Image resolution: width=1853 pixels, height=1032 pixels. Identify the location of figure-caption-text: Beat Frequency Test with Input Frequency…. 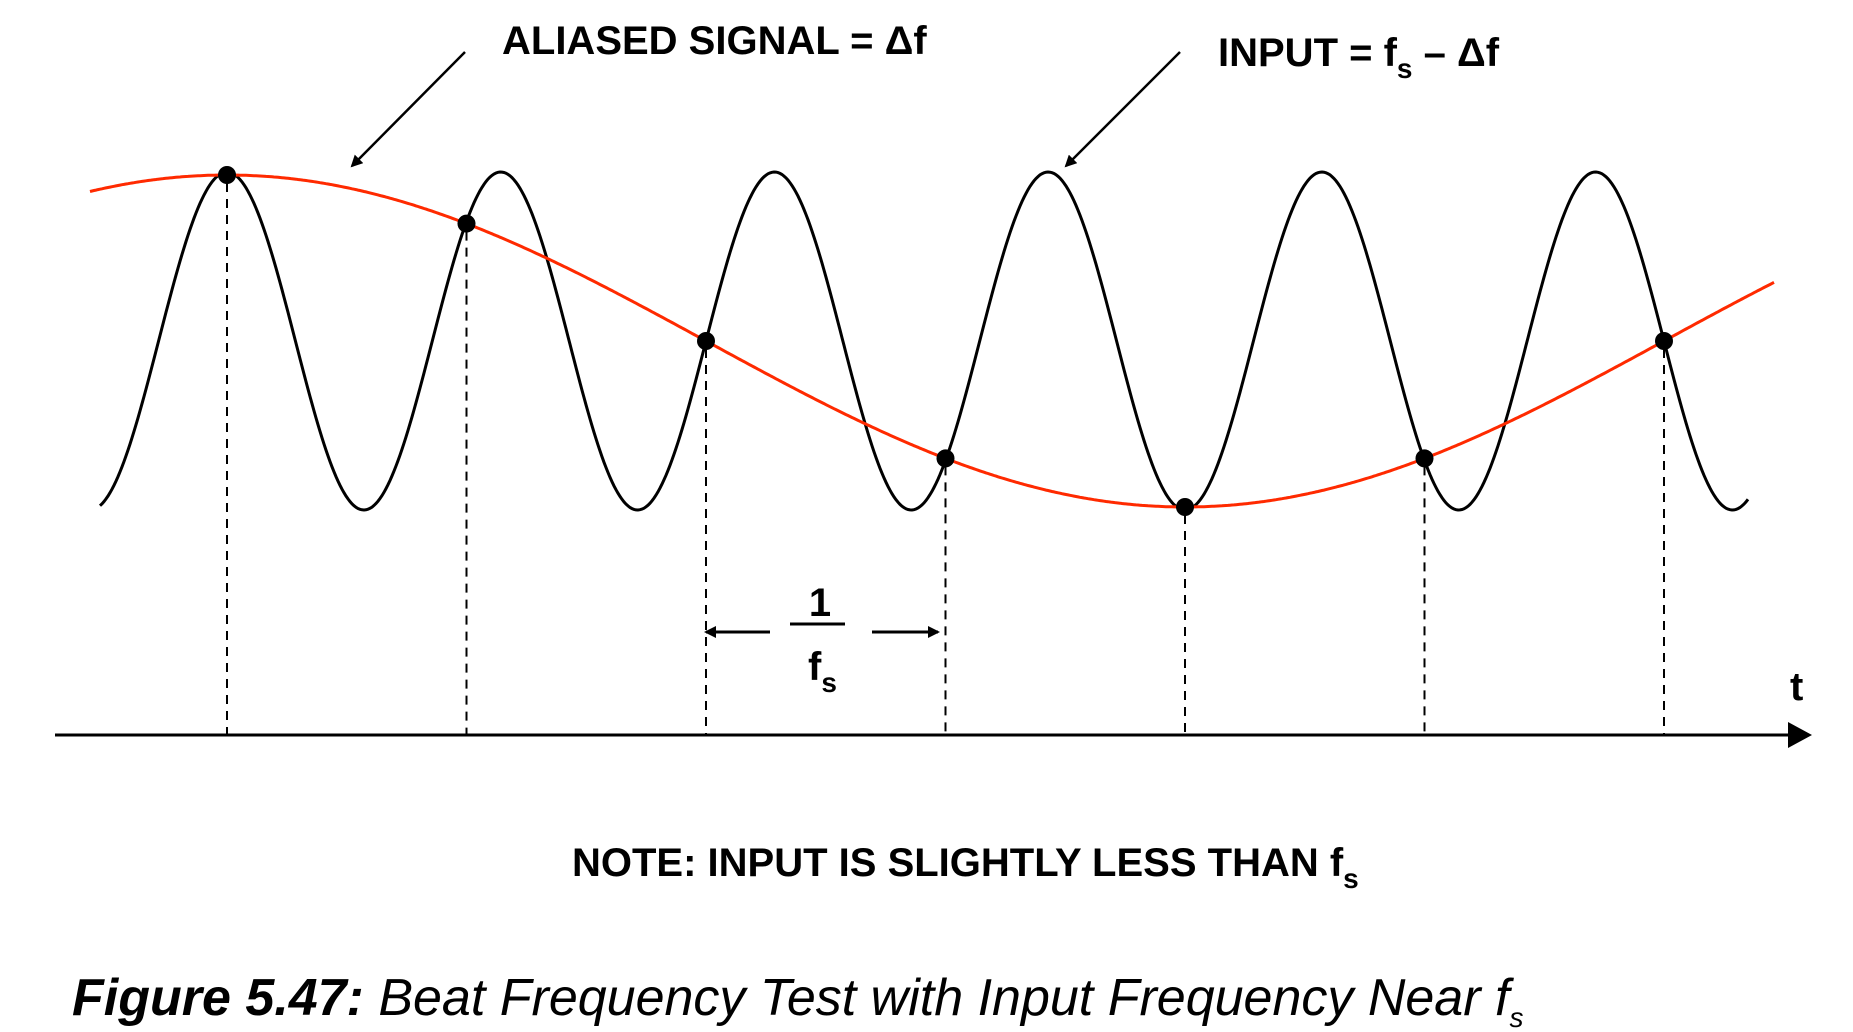
(939, 998).